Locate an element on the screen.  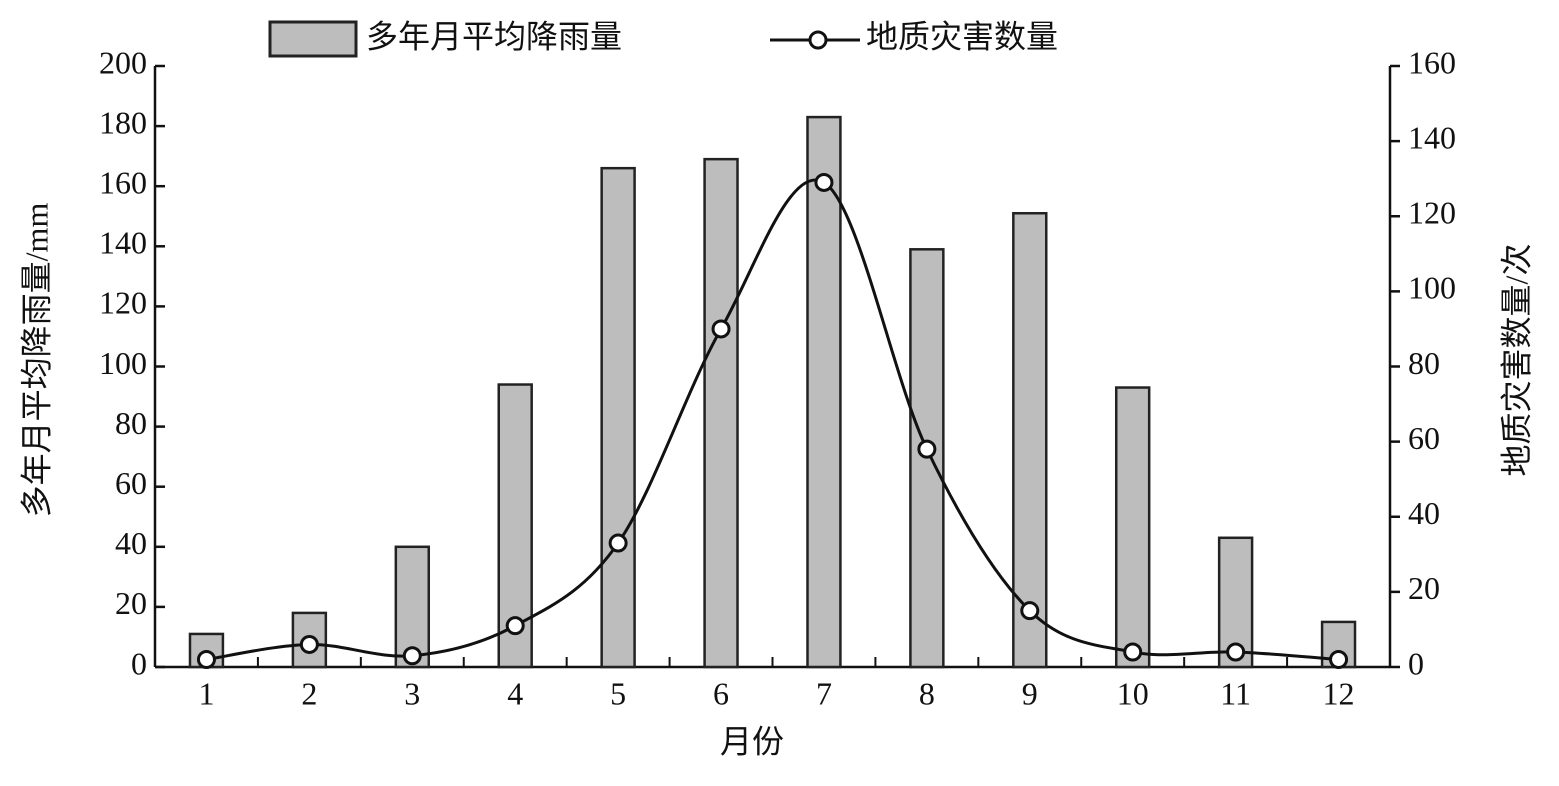
x-axis-label: 月份 is located at coordinates (752, 741).